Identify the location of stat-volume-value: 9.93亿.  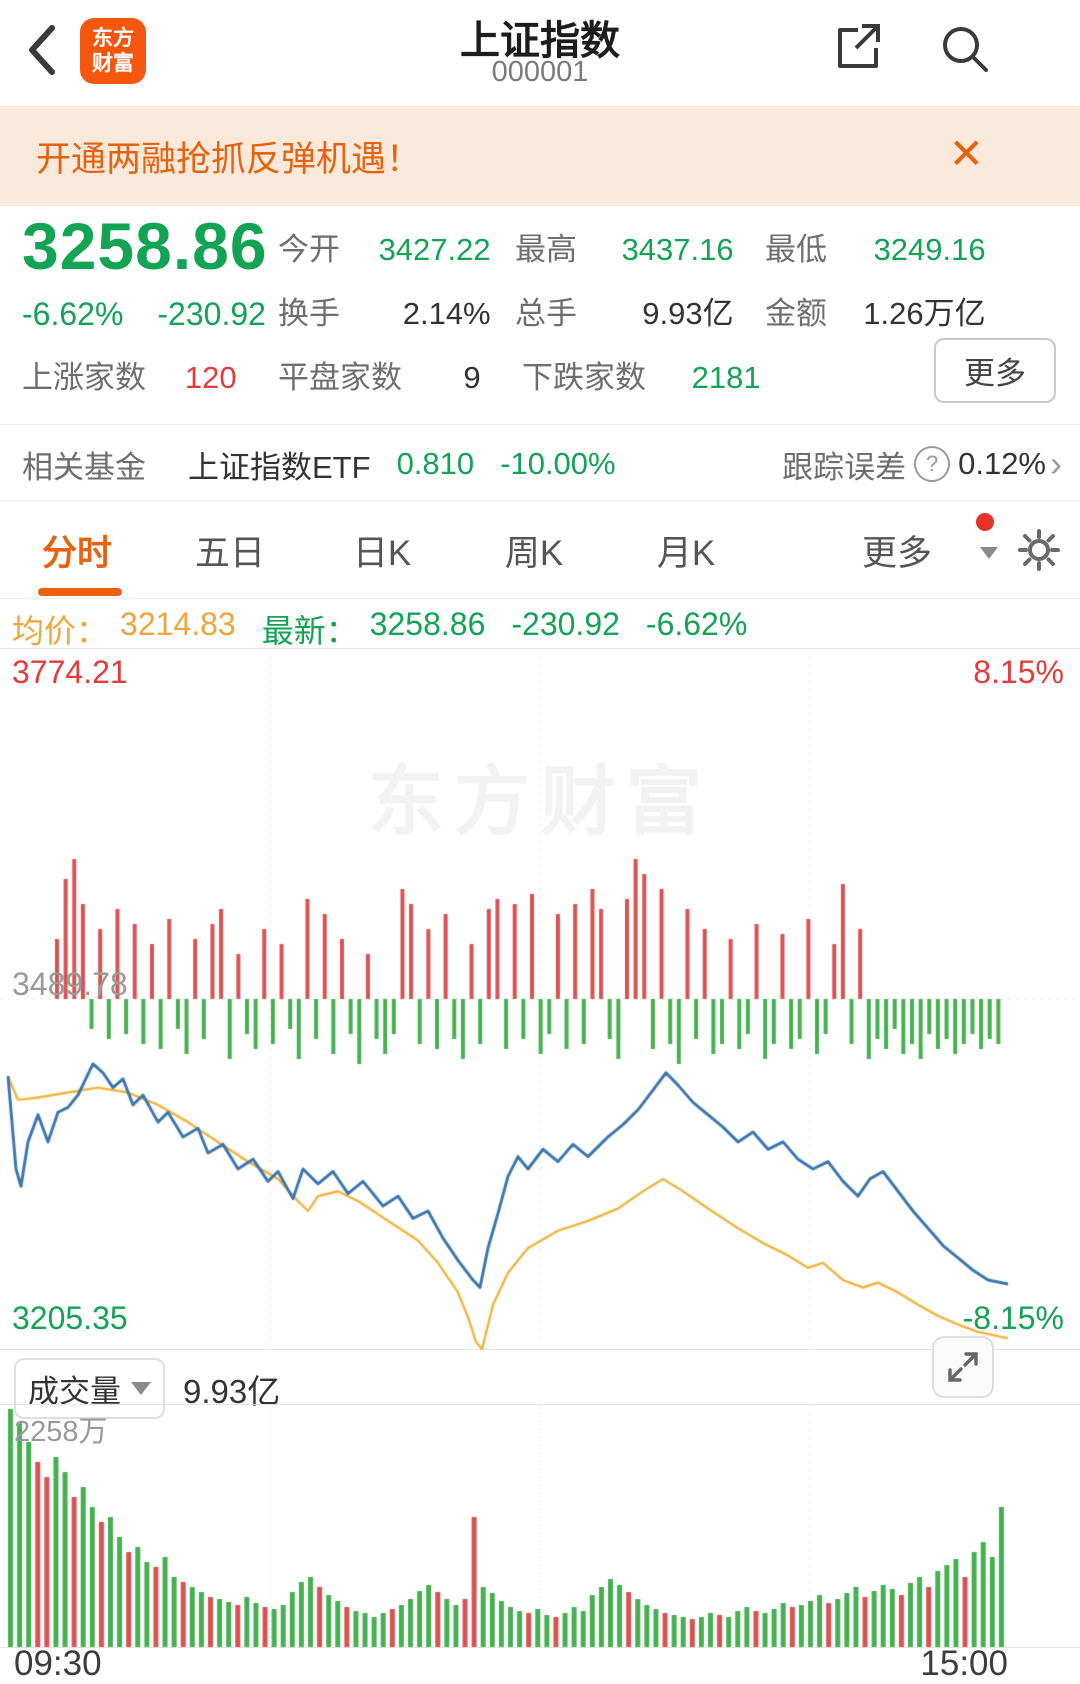
(688, 313).